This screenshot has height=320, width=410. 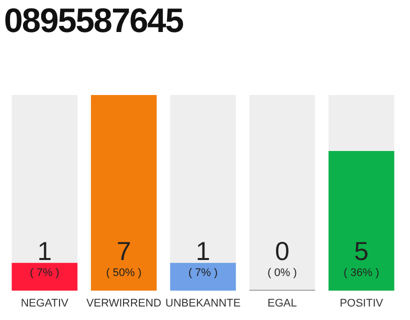 I want to click on x-tick-label: POSITIV, so click(x=362, y=303).